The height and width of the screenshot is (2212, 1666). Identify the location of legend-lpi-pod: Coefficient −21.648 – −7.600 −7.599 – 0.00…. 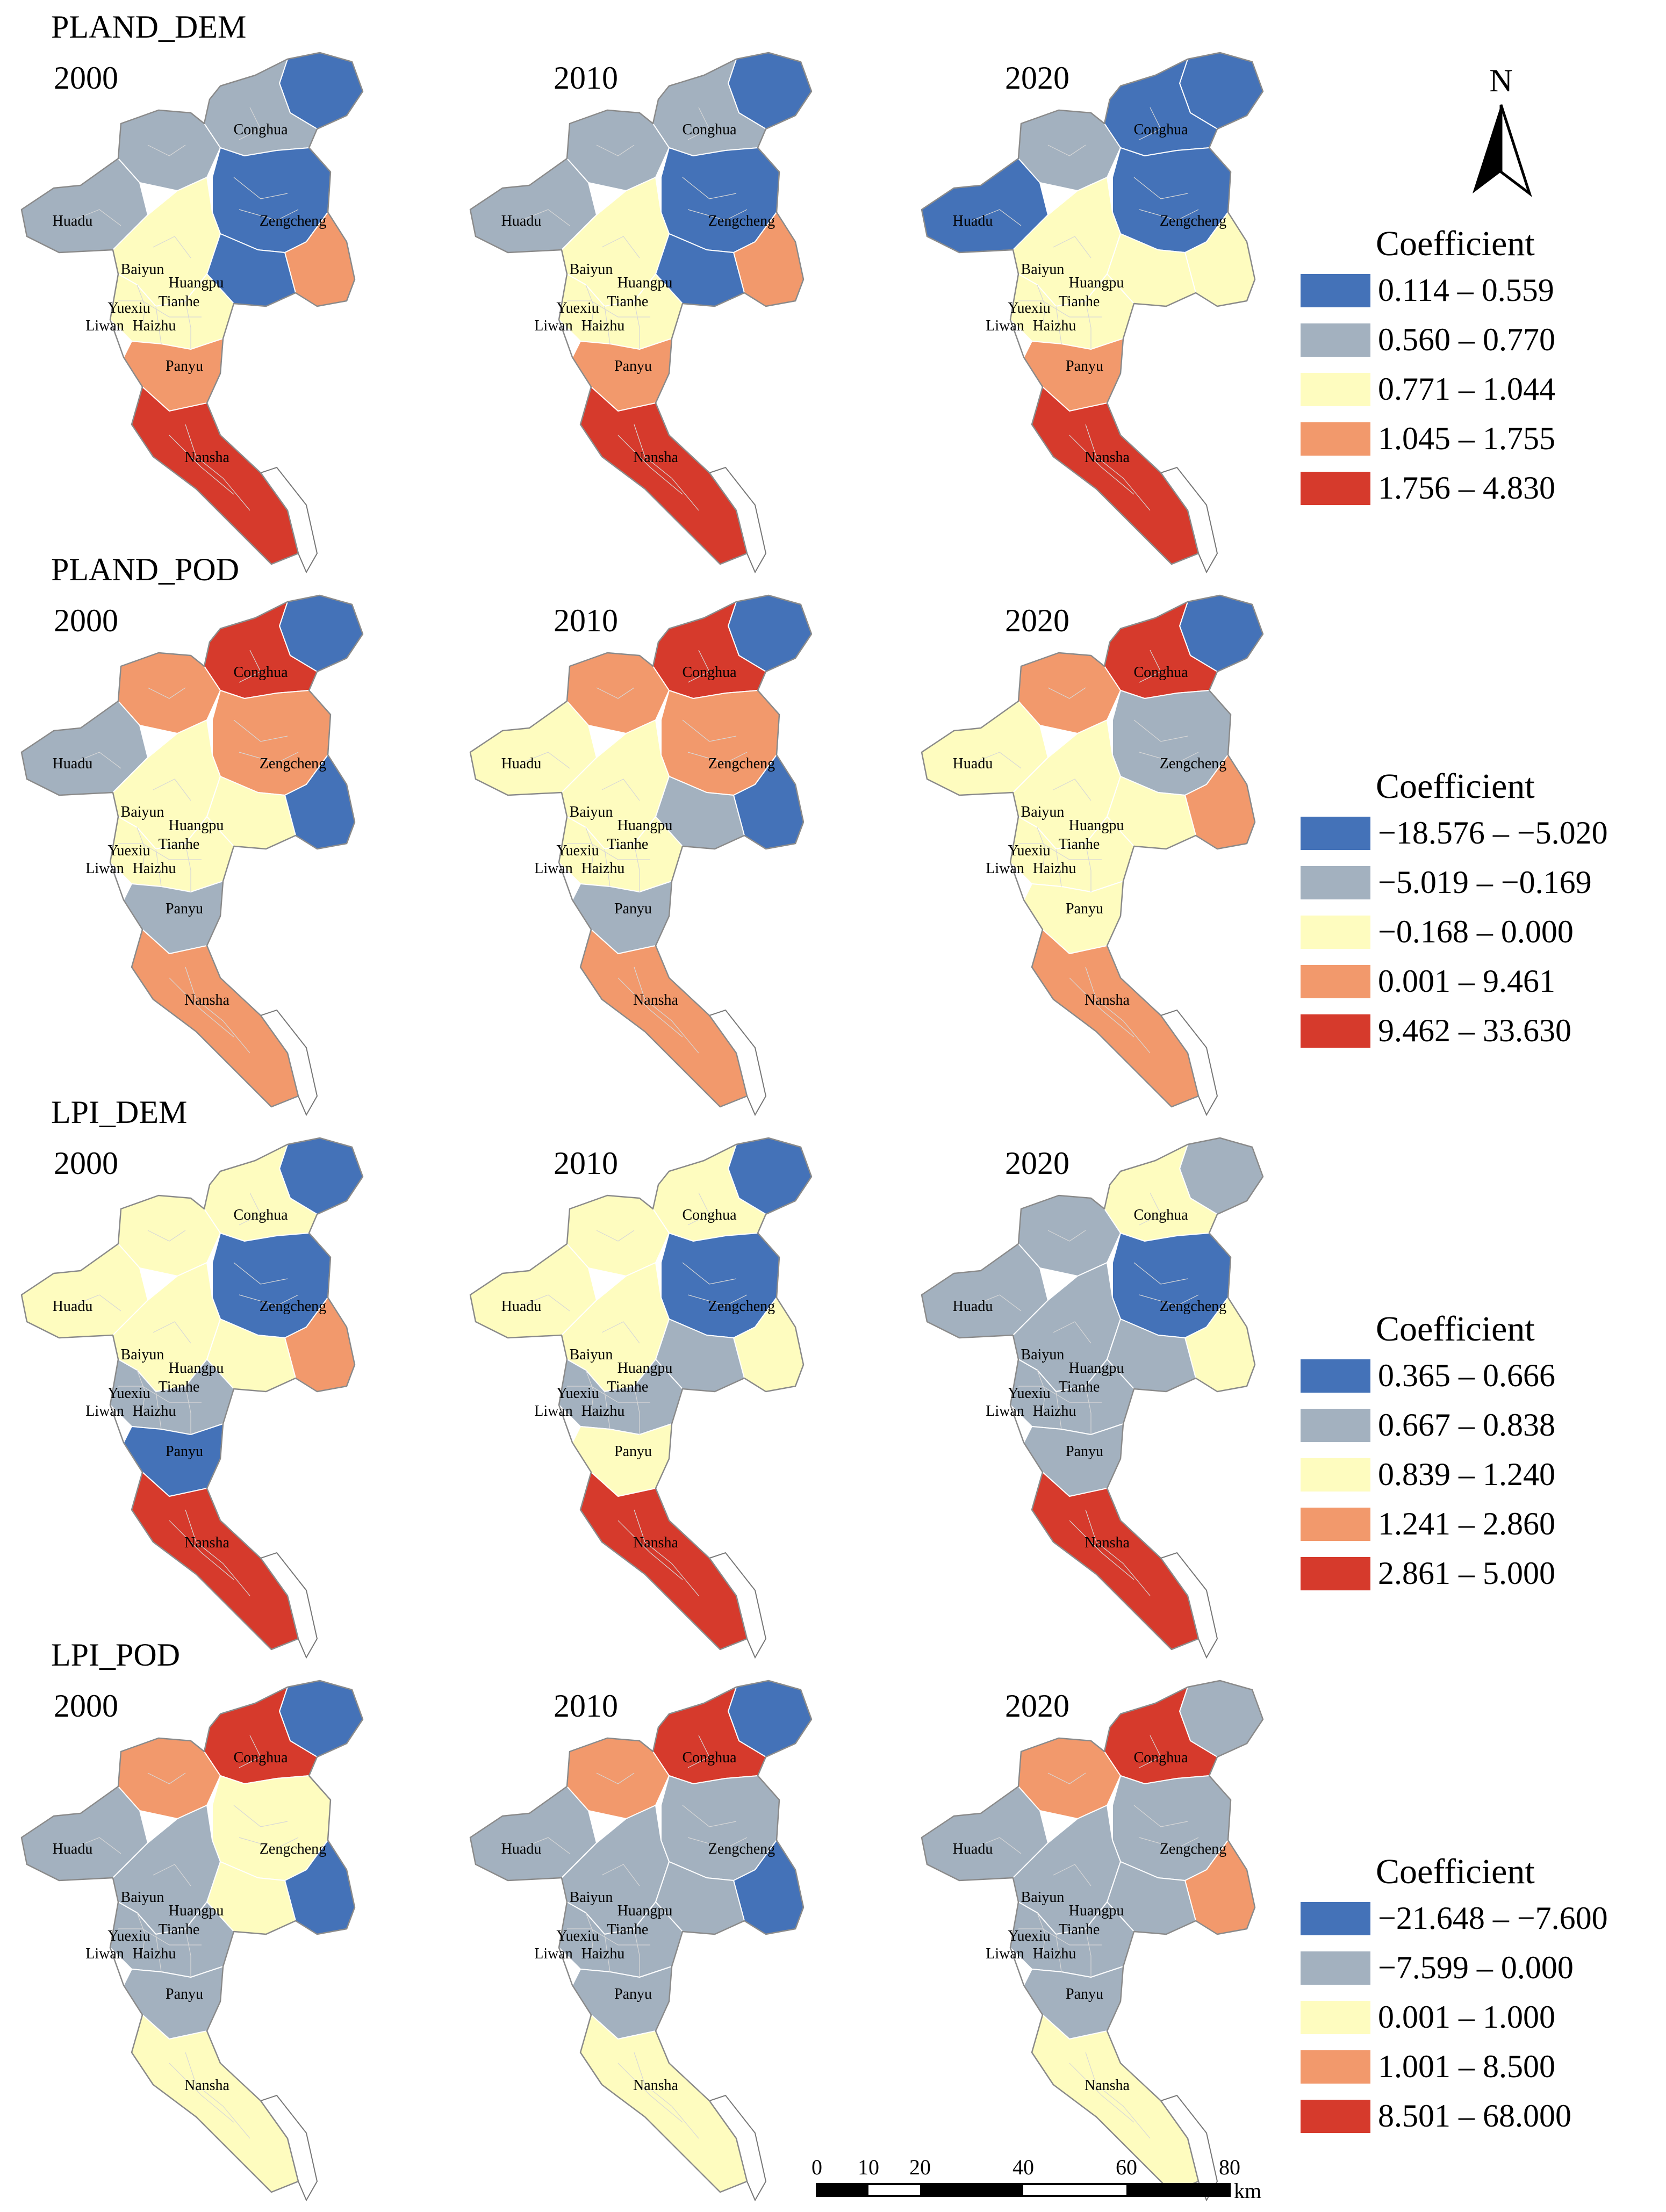
(1455, 1993).